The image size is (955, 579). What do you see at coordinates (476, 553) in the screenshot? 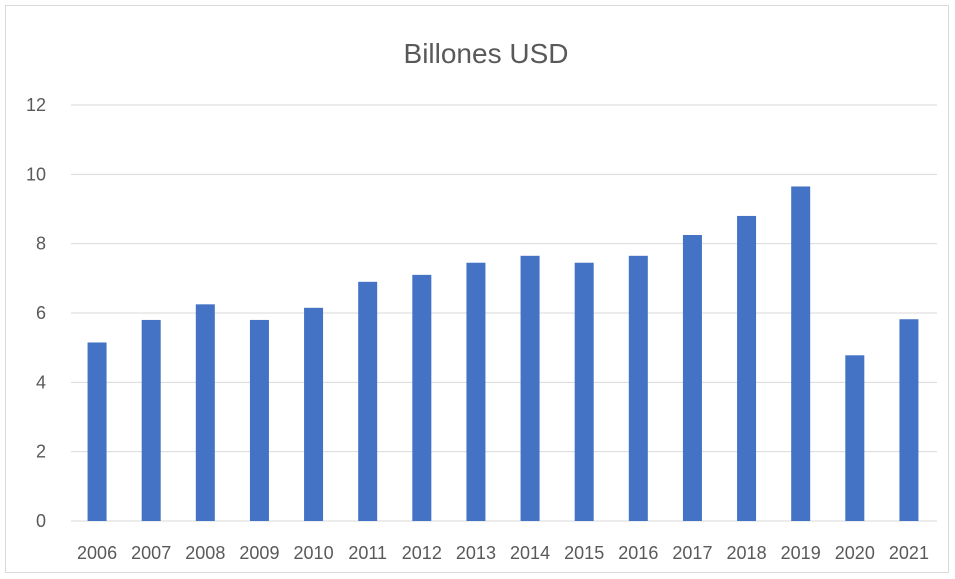
I see `x-tick-label: 2013` at bounding box center [476, 553].